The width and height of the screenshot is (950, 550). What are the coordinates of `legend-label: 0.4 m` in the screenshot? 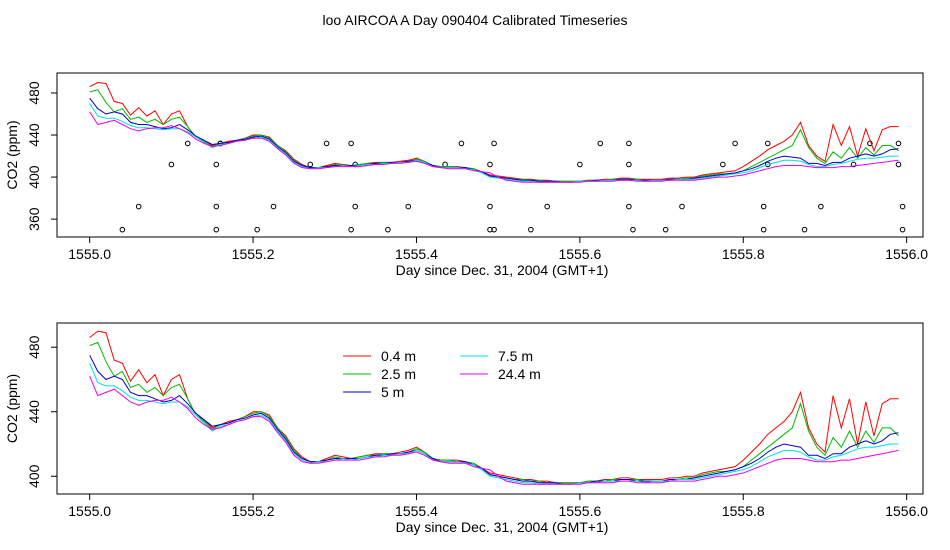 It's located at (398, 356).